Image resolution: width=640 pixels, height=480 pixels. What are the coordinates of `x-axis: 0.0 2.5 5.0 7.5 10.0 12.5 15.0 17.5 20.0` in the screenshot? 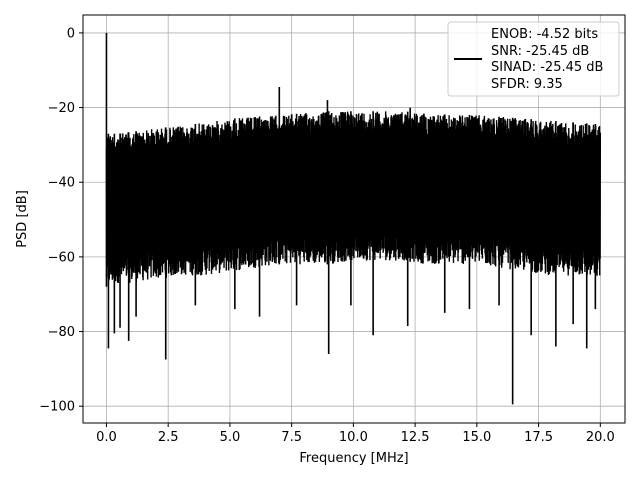 It's located at (355, 434).